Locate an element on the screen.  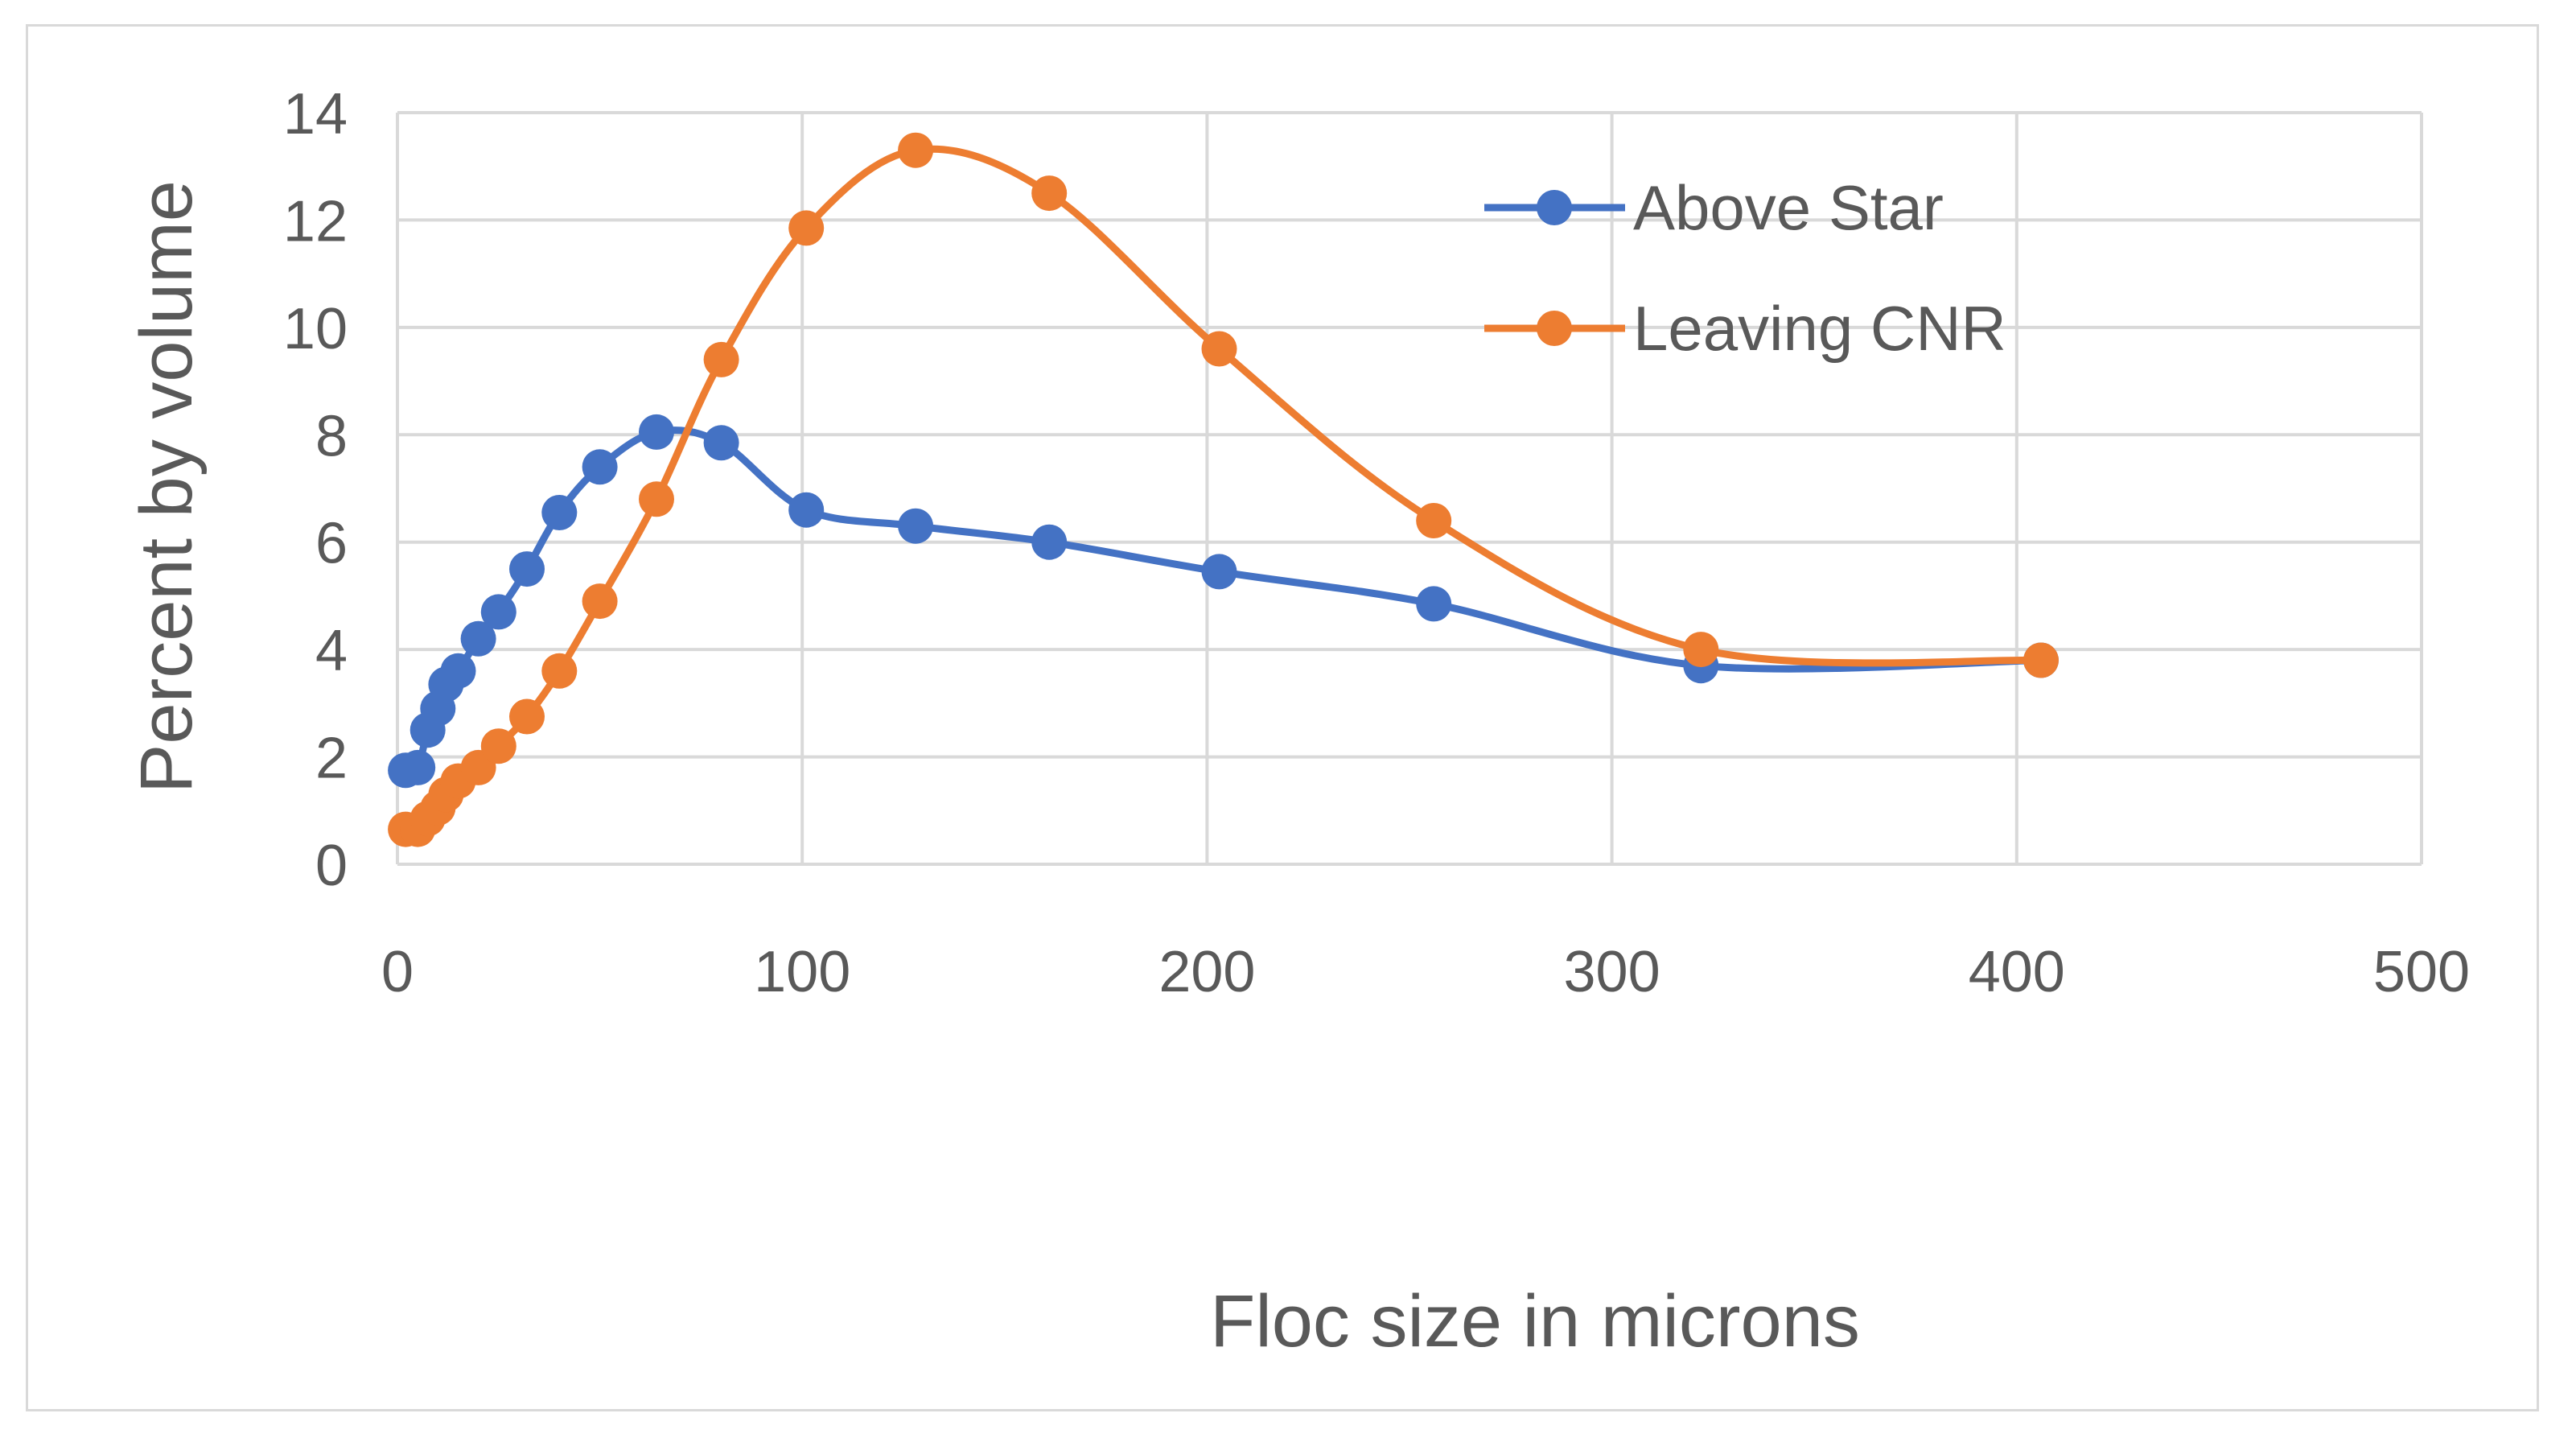
x-tick-label: 300 is located at coordinates (1612, 972).